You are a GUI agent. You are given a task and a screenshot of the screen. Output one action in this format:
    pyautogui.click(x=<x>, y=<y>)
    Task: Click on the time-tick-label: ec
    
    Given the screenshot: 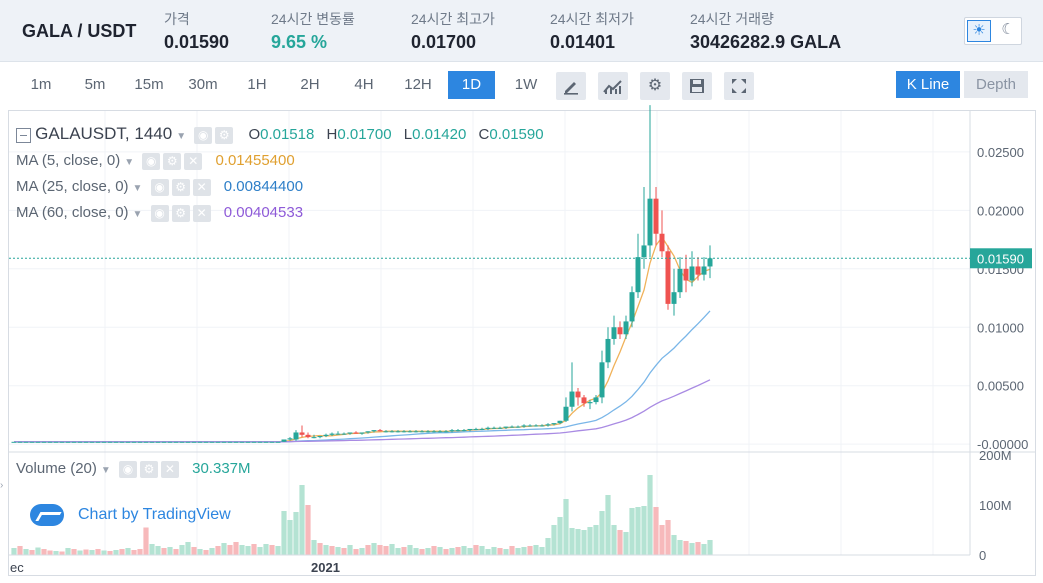 What is the action you would take?
    pyautogui.click(x=17, y=567)
    